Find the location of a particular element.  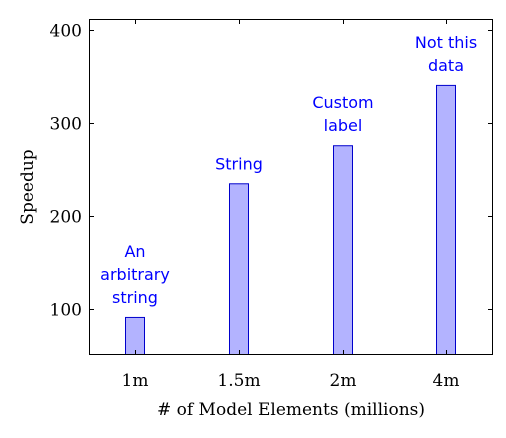

data-label-2m-line-0: Custom is located at coordinates (342, 102).